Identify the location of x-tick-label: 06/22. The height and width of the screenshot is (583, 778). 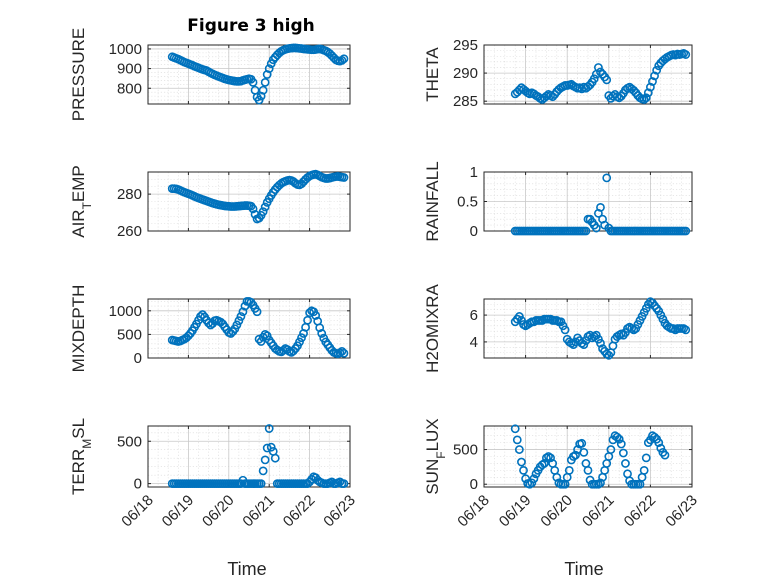
(640, 511).